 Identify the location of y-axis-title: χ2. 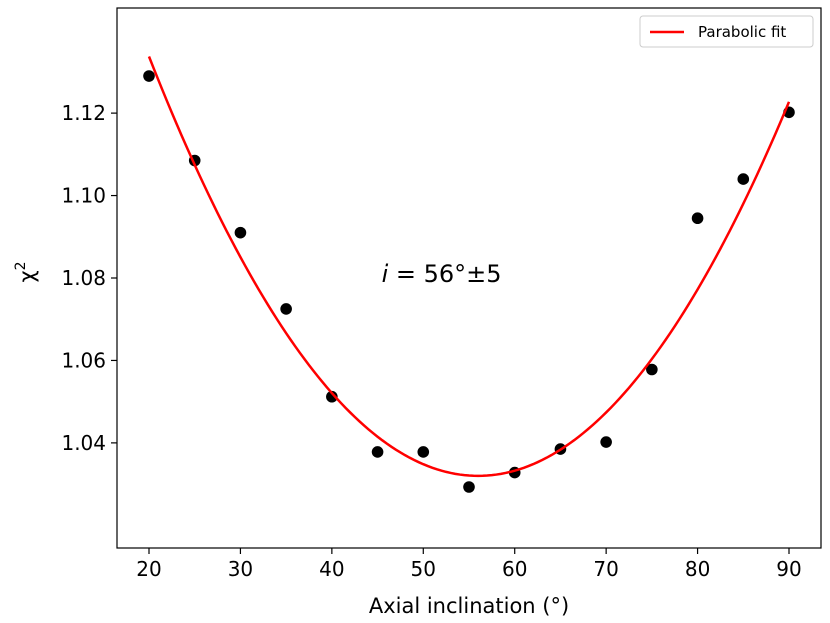
(26, 271).